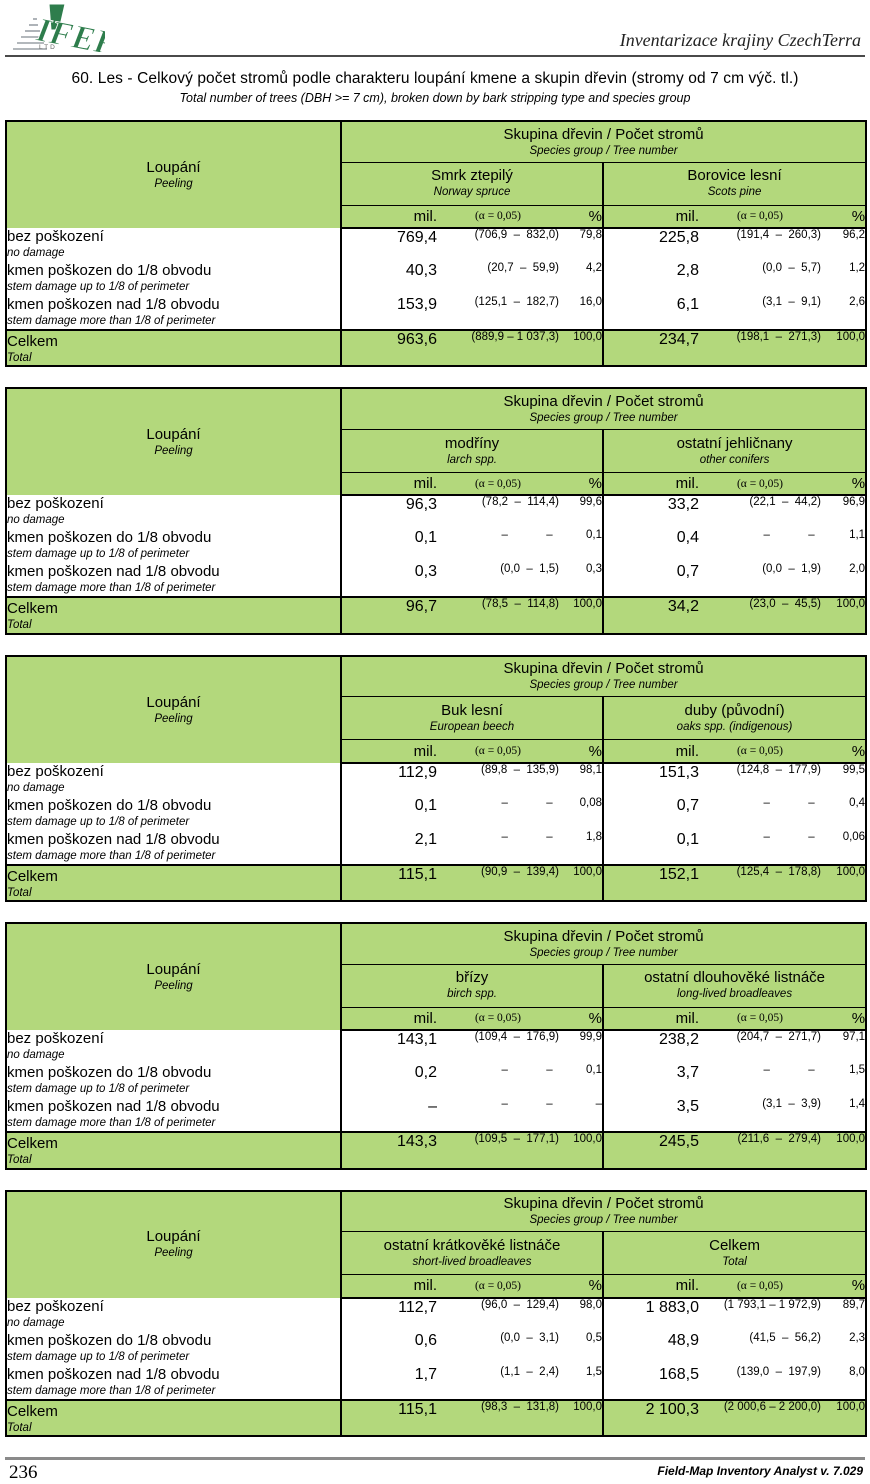 Image resolution: width=870 pixels, height=1484 pixels. I want to click on mil-value: 40,3, so click(388, 279).